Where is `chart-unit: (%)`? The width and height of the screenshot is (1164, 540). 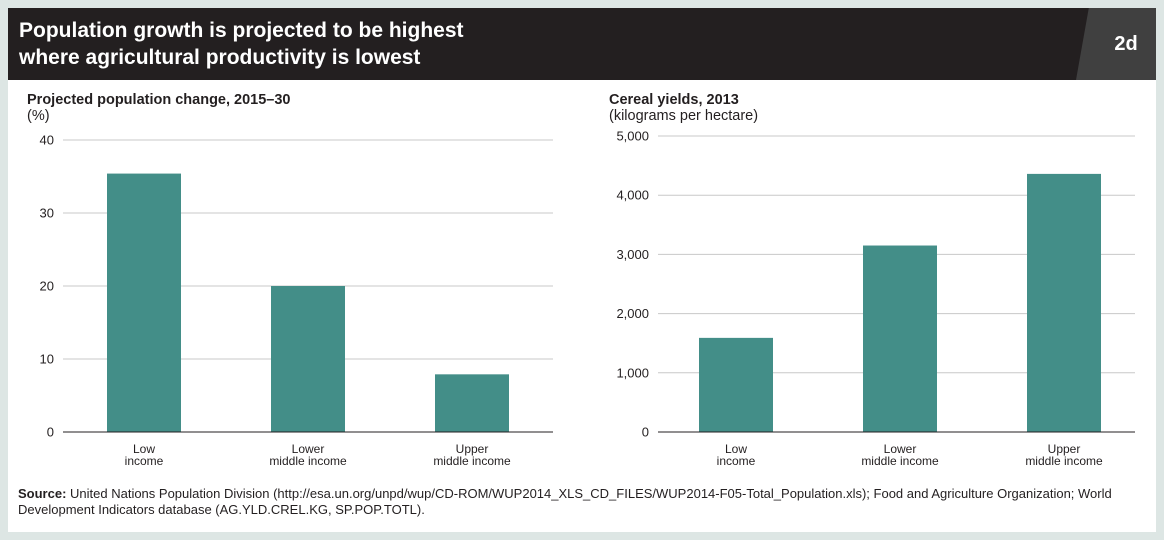
chart-unit: (%) is located at coordinates (38, 116).